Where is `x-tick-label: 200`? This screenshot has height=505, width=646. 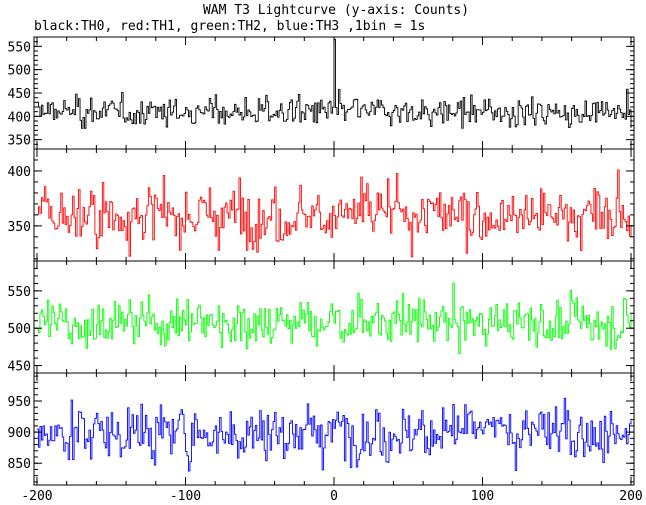
x-tick-label: 200 is located at coordinates (630, 496).